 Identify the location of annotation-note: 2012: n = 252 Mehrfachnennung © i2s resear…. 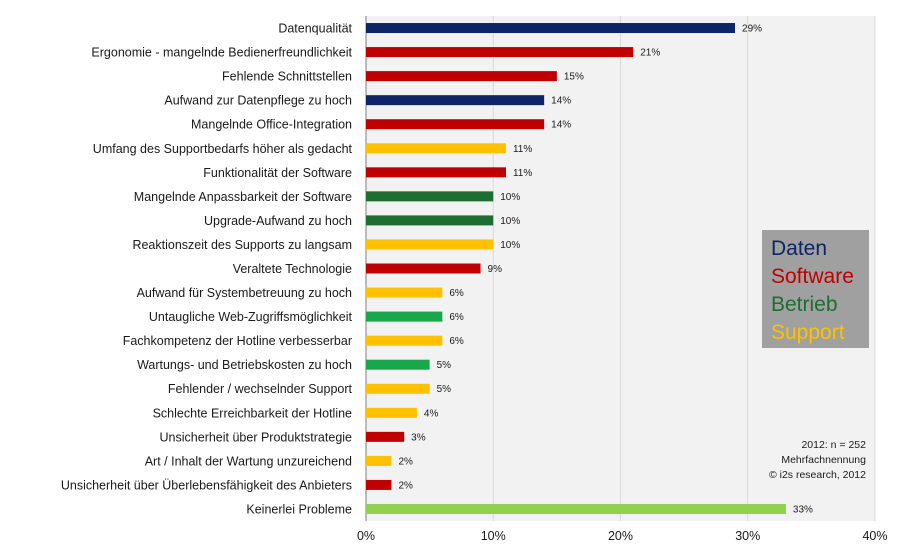
(817, 460).